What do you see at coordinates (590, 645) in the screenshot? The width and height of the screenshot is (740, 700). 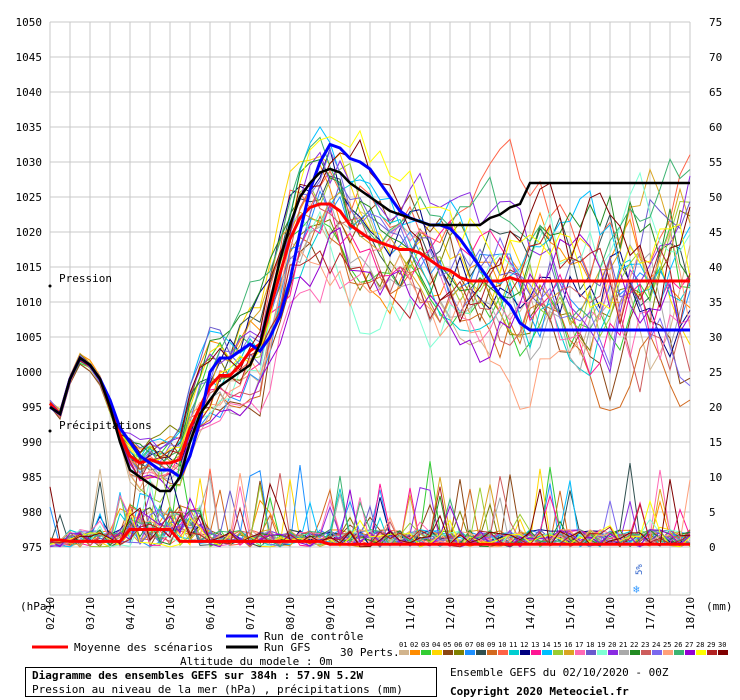 I see `legend-pert-number: 18` at bounding box center [590, 645].